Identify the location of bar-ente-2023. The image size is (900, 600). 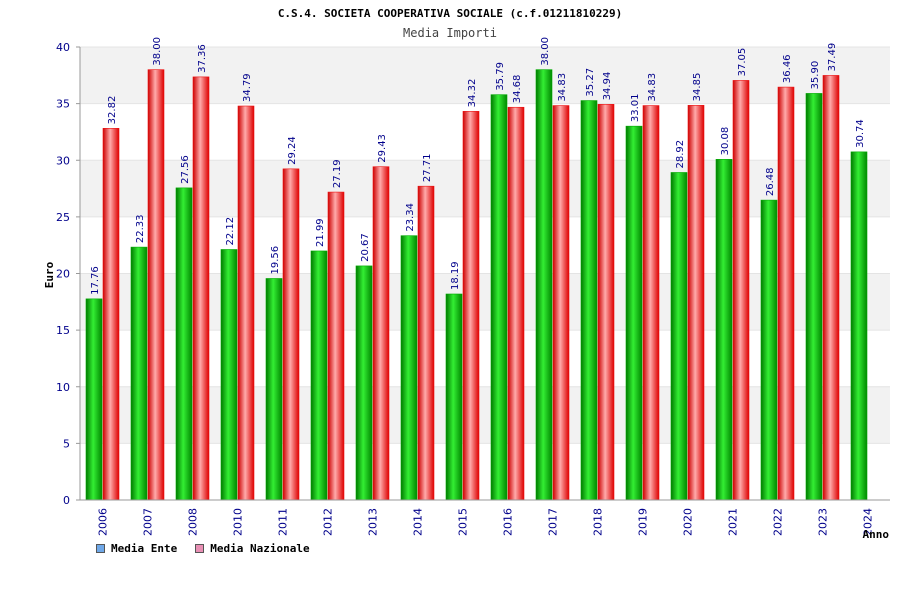
(814, 297).